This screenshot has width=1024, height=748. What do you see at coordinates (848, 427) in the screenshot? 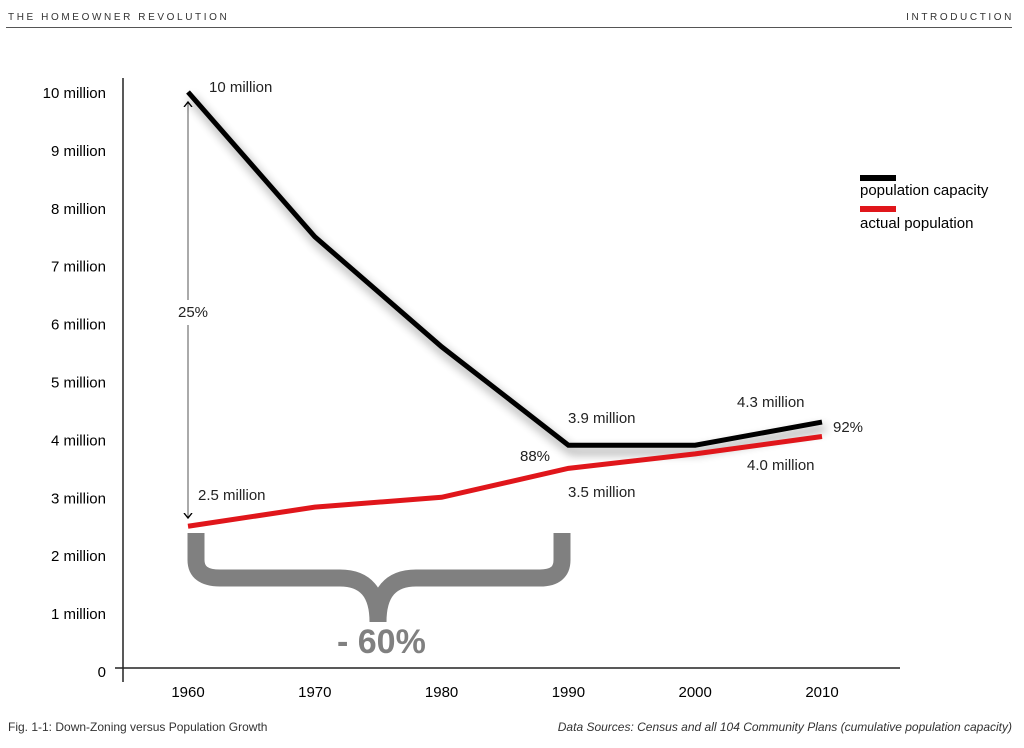
I see `annotation-pct2010: 92%` at bounding box center [848, 427].